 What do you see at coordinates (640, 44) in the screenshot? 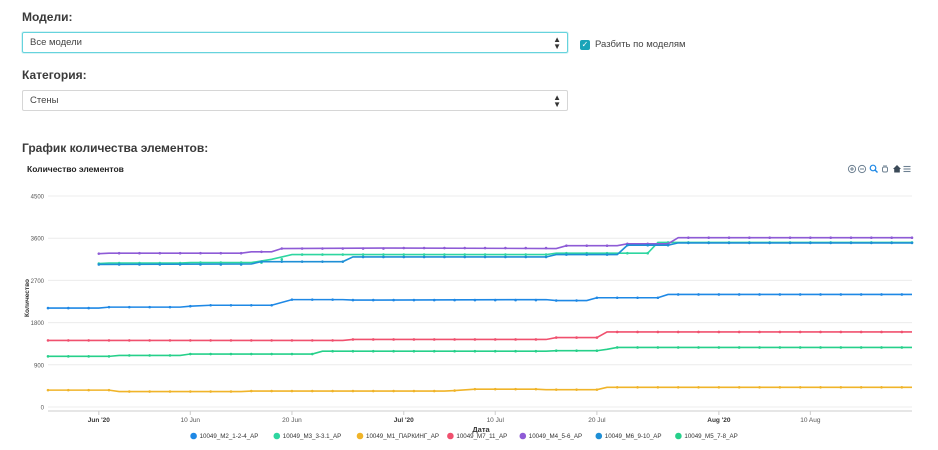
I see `split-by-models-label: Разбить по моделям` at bounding box center [640, 44].